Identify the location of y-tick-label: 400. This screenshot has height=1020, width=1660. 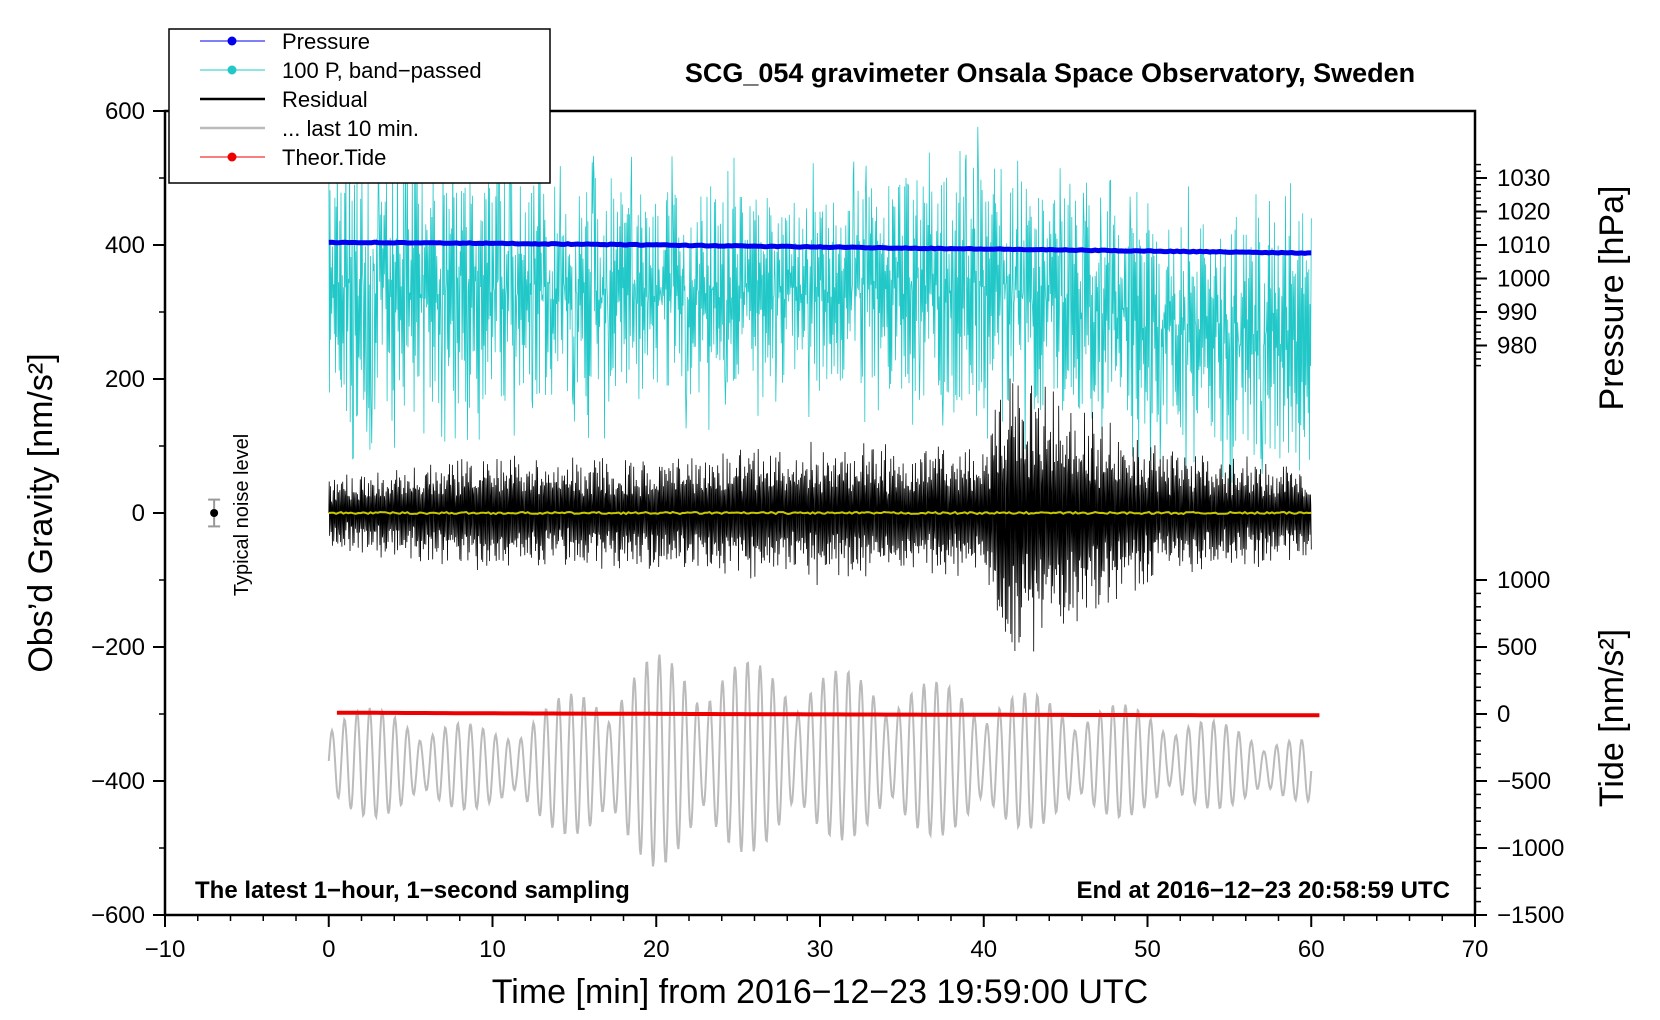
(125, 245).